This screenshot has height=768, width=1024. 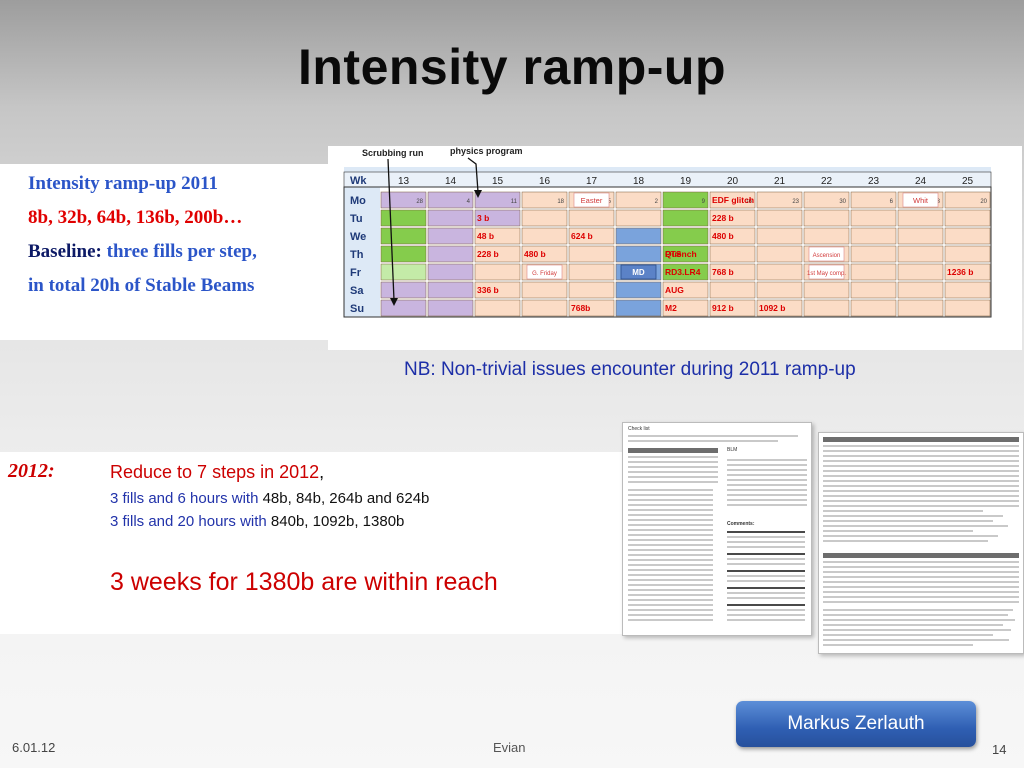 What do you see at coordinates (451, 181) in the screenshot?
I see `week-number: 14` at bounding box center [451, 181].